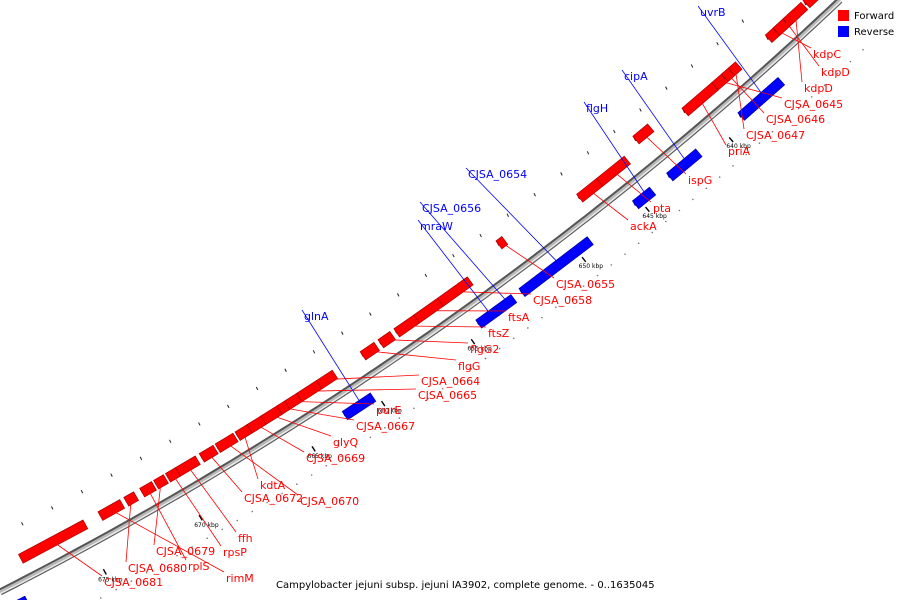 Image resolution: width=900 pixels, height=600 pixels. I want to click on gene-label: CJSA_0679, so click(185, 551).